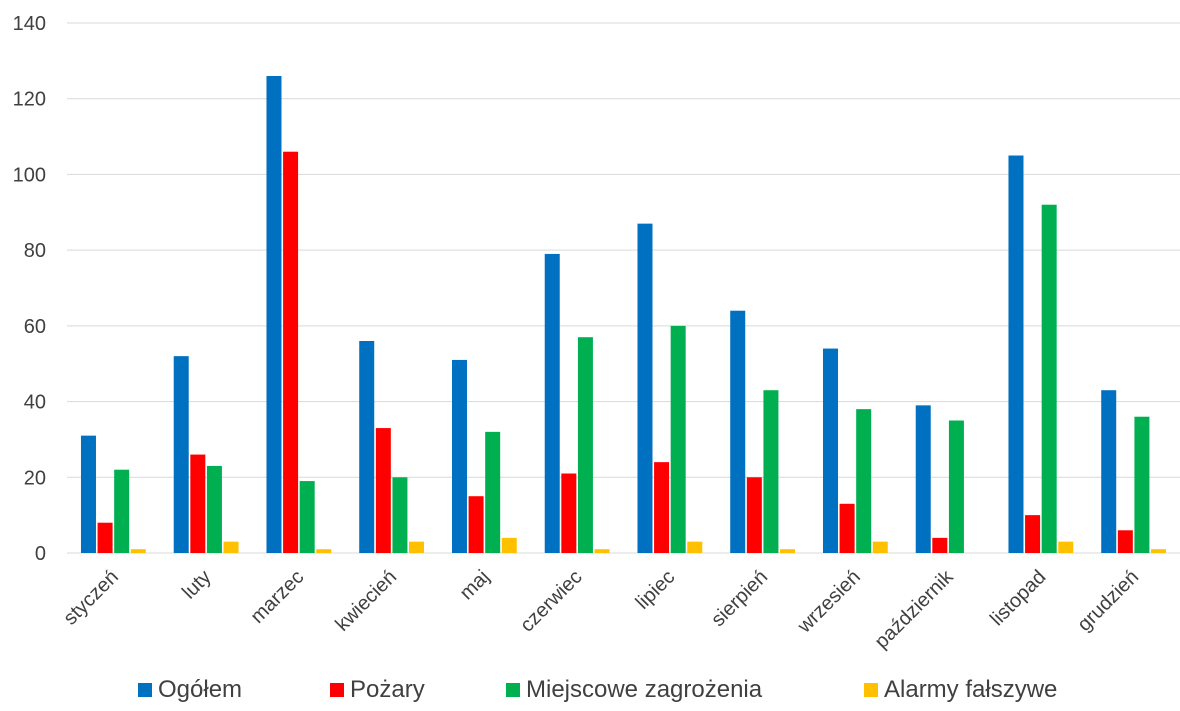 The width and height of the screenshot is (1180, 711). I want to click on y-tick-label: 60, so click(35, 327).